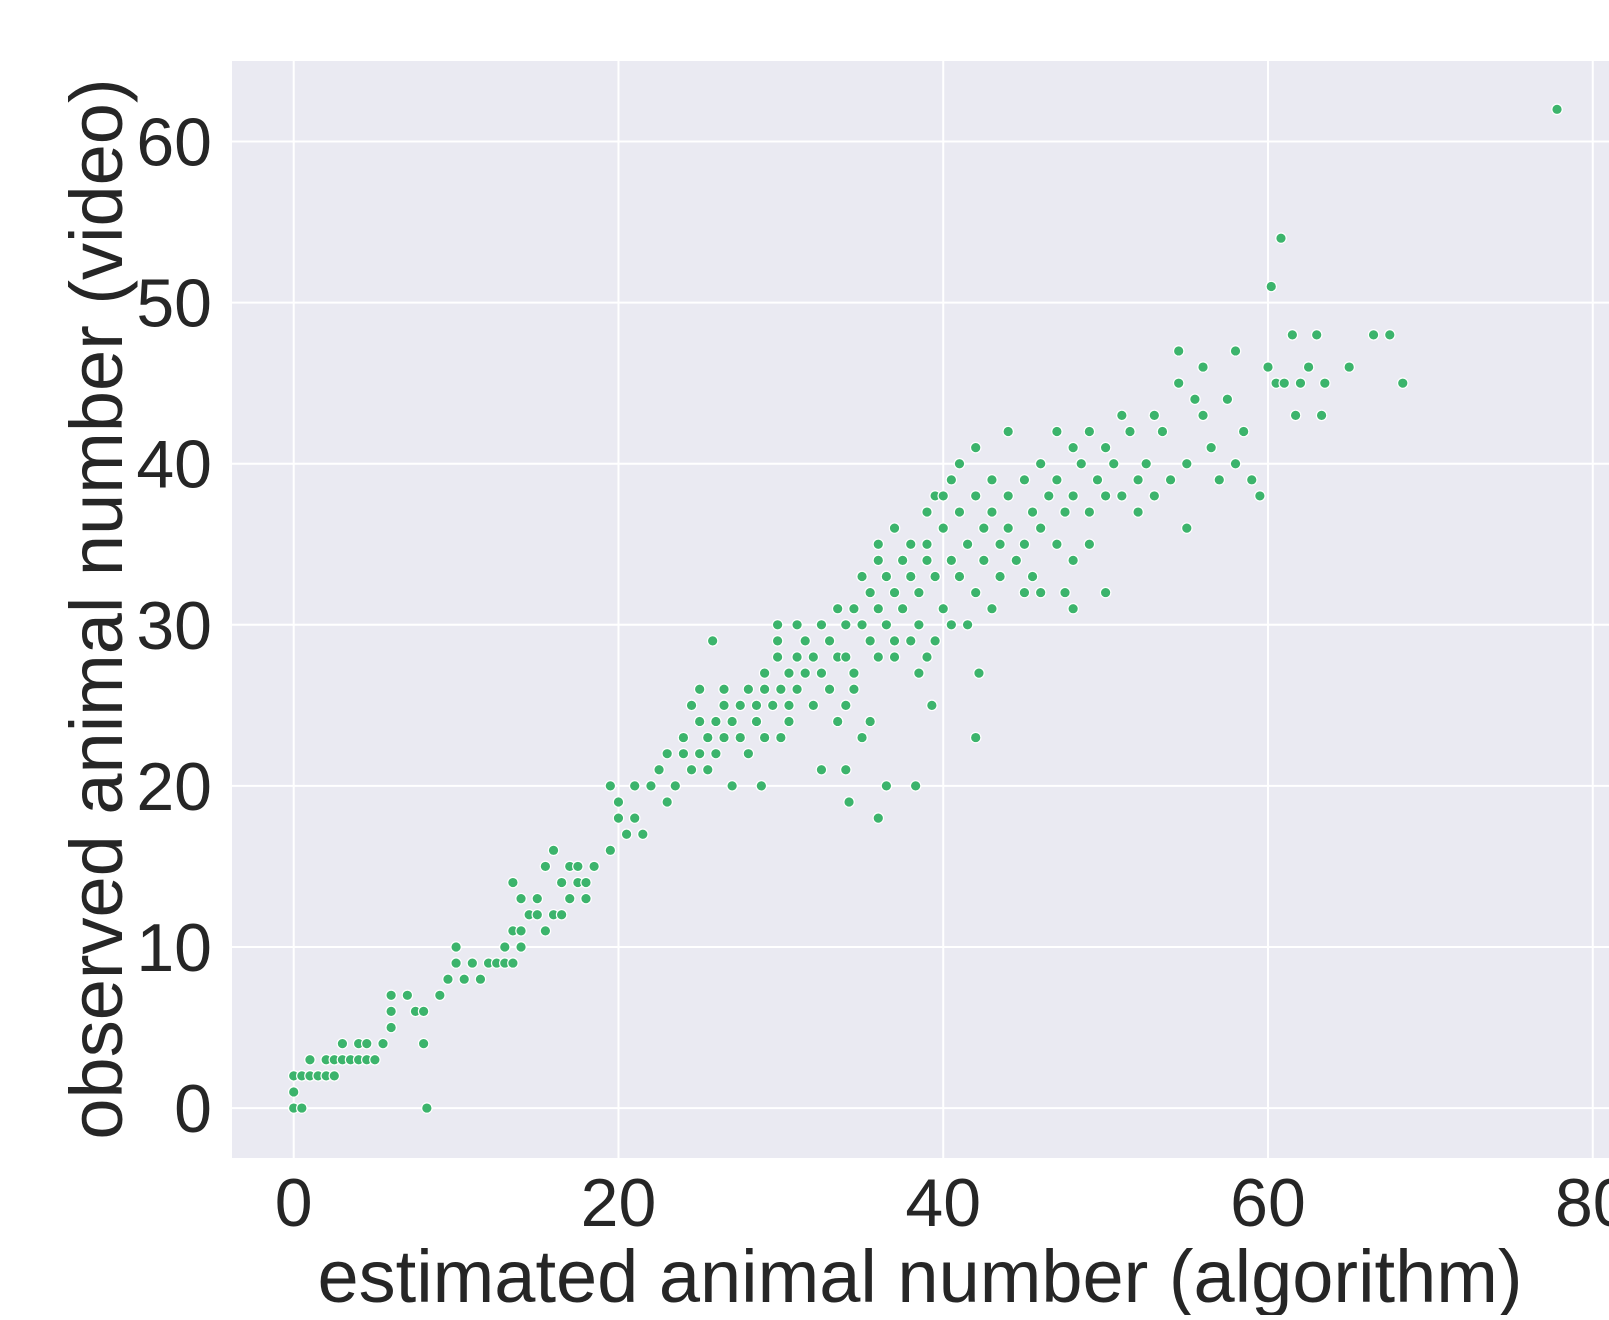 This screenshot has height=1320, width=1609. I want to click on y-axis-label: observed animal number (video), so click(96, 608).